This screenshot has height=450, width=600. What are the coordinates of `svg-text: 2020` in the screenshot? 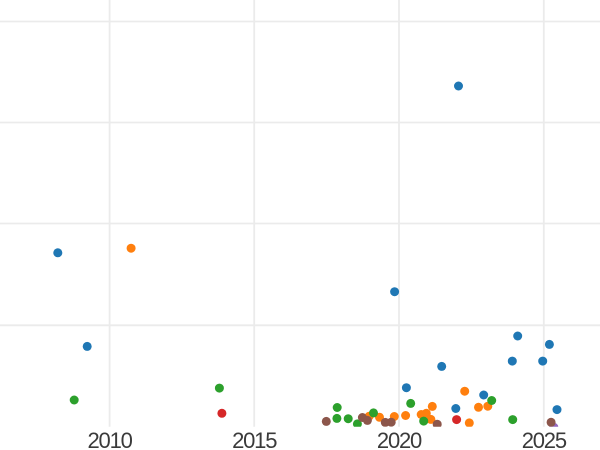 It's located at (399, 439).